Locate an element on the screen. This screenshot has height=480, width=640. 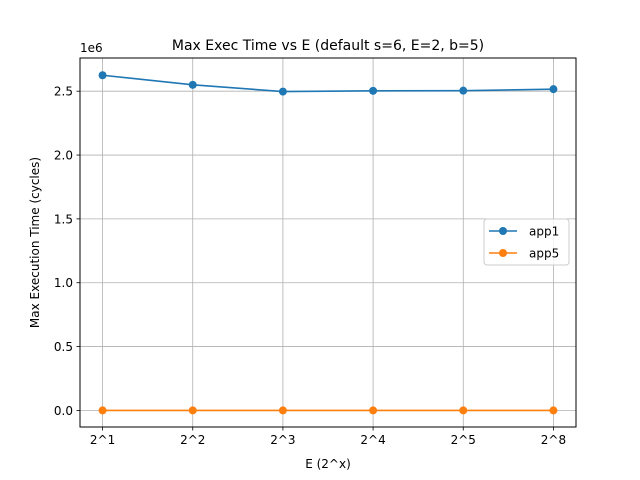
y-tick-label: 2.5 is located at coordinates (63, 92).